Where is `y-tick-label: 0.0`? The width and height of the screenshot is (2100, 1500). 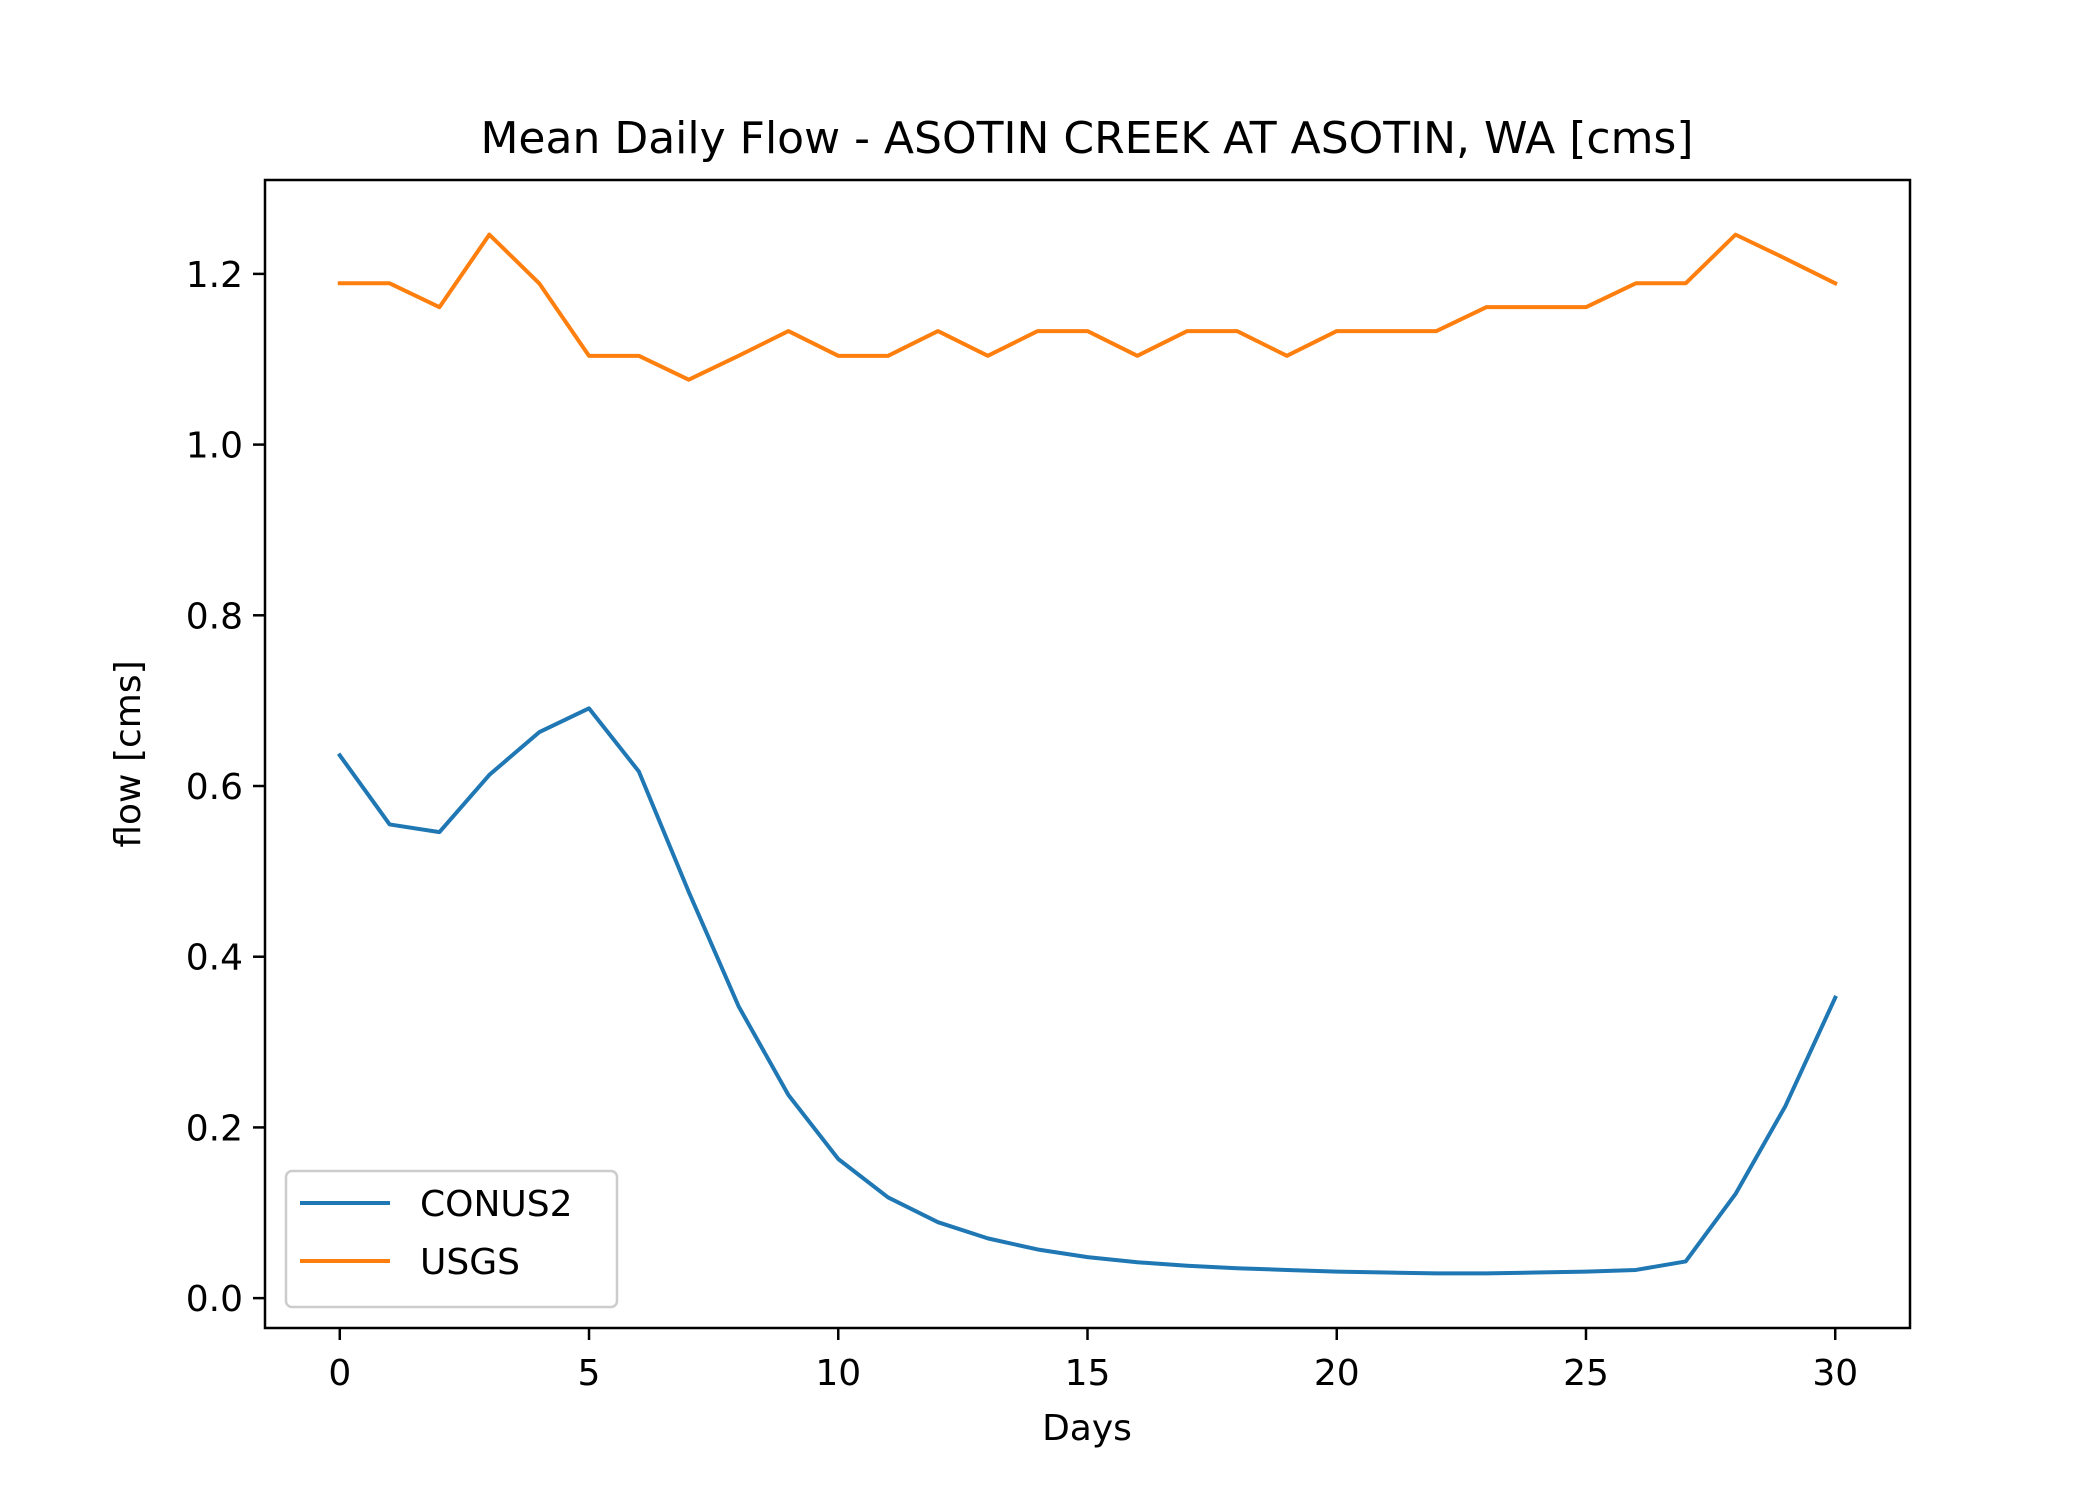 y-tick-label: 0.0 is located at coordinates (214, 1299).